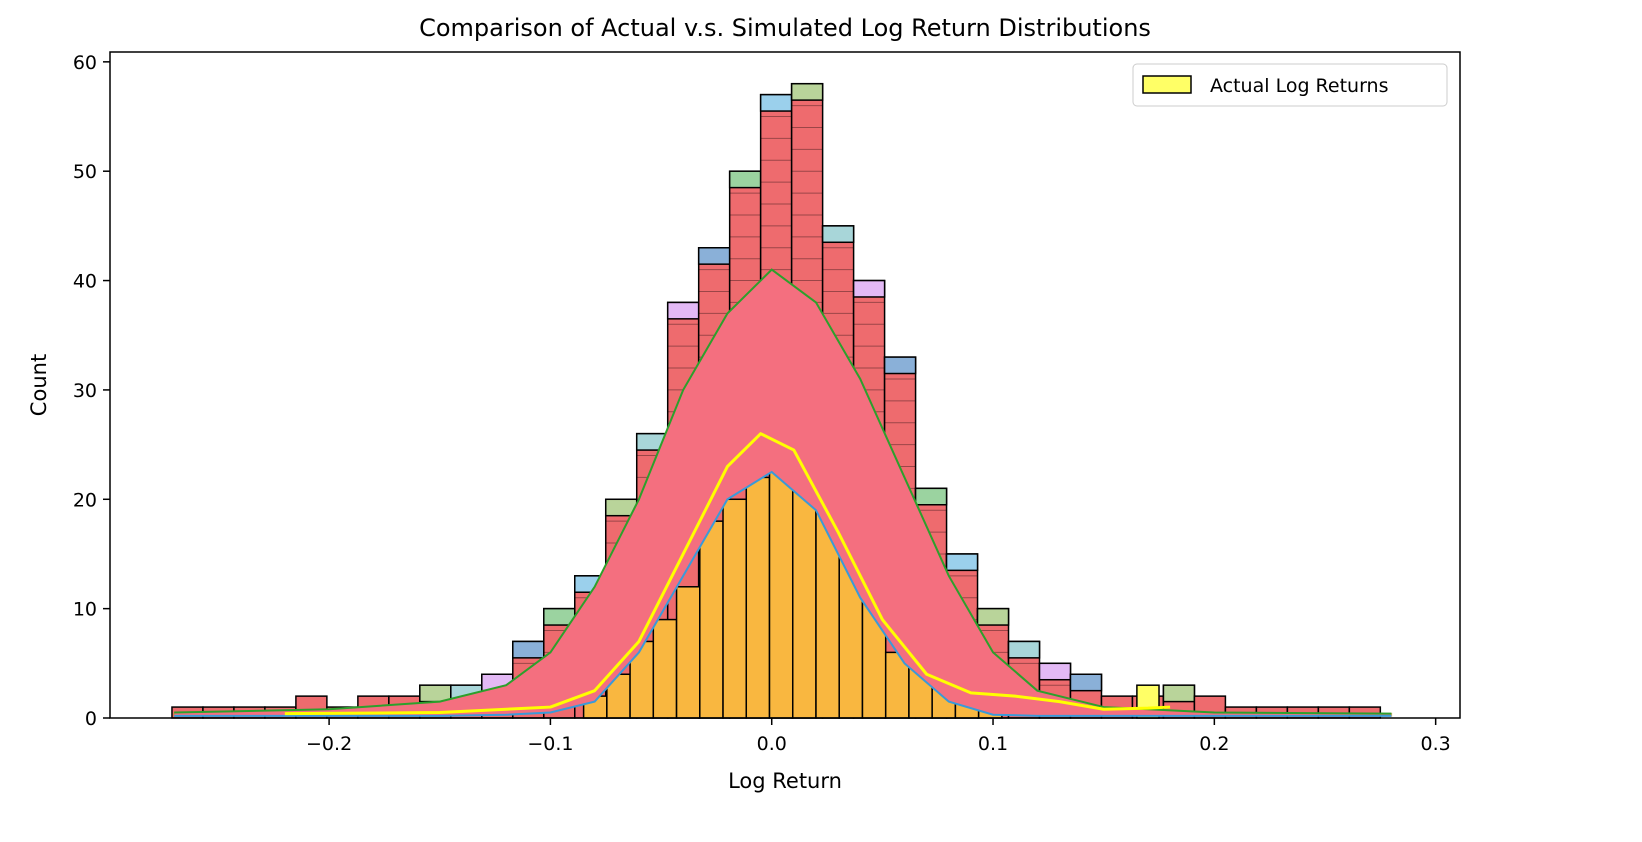 Image resolution: width=1642 pixels, height=842 pixels. Describe the element at coordinates (85, 500) in the screenshot. I see `y-tick-label: 20` at that location.